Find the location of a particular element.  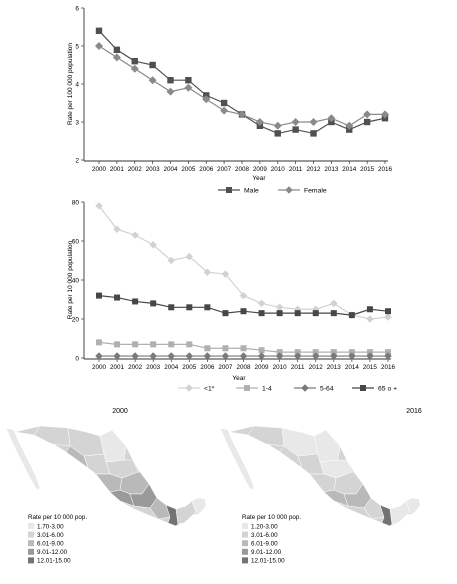

legend-label: 1-4 is located at coordinates (267, 388).